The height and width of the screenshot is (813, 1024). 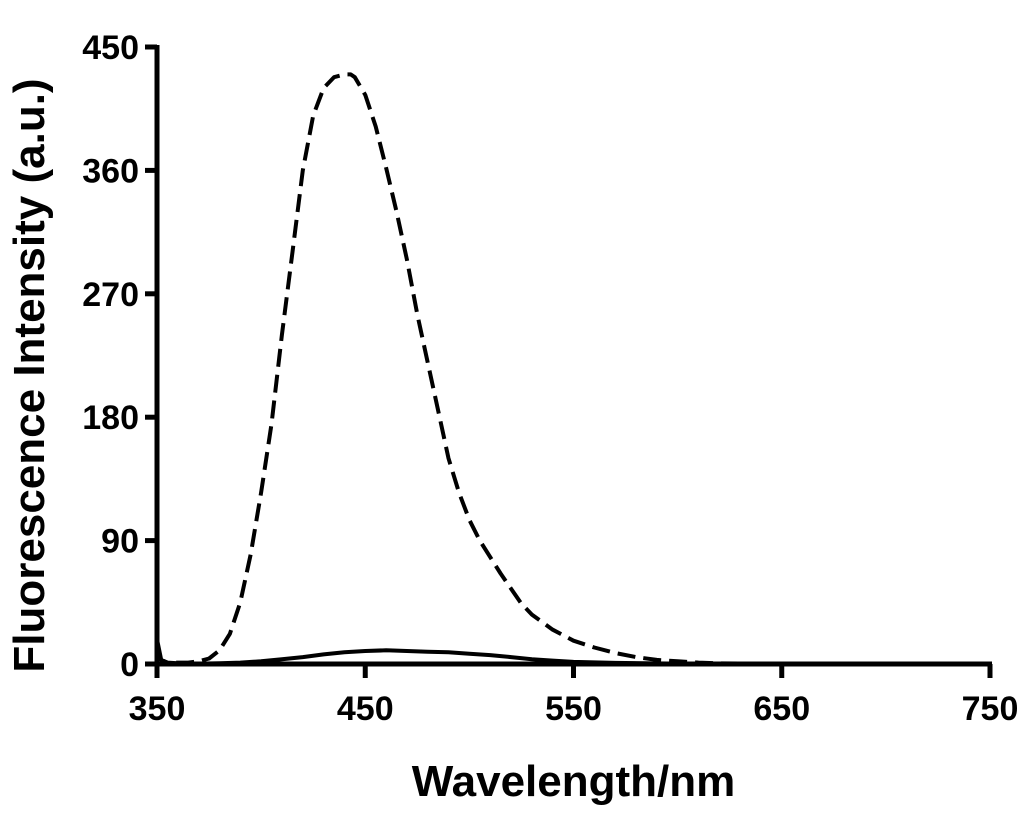 I want to click on x-tick-label: 550, so click(x=573, y=709).